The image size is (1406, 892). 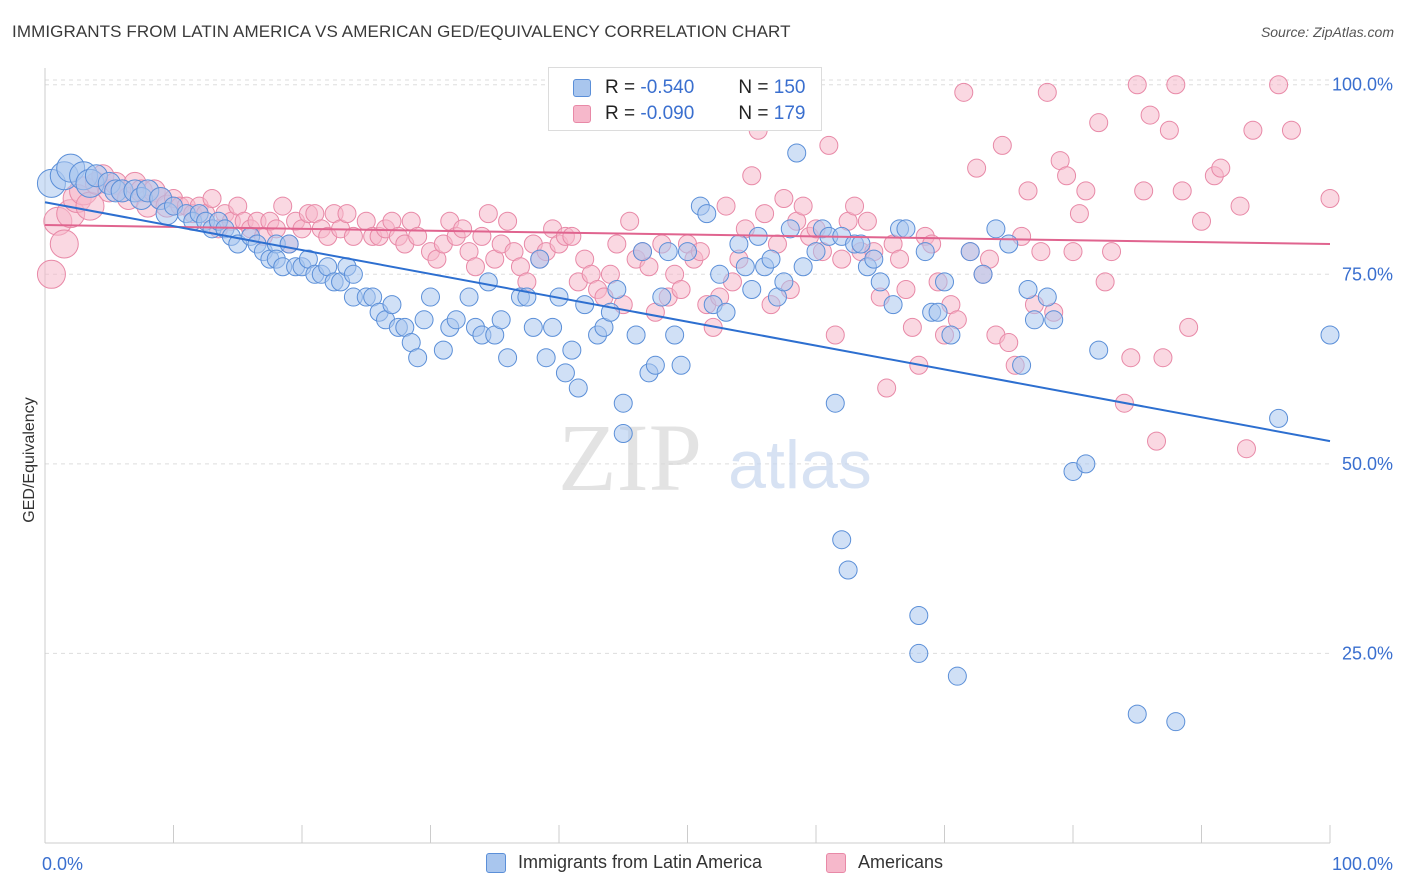 What do you see at coordinates (1327, 32) in the screenshot?
I see `chart-source: Source: ZipAtlas.com` at bounding box center [1327, 32].